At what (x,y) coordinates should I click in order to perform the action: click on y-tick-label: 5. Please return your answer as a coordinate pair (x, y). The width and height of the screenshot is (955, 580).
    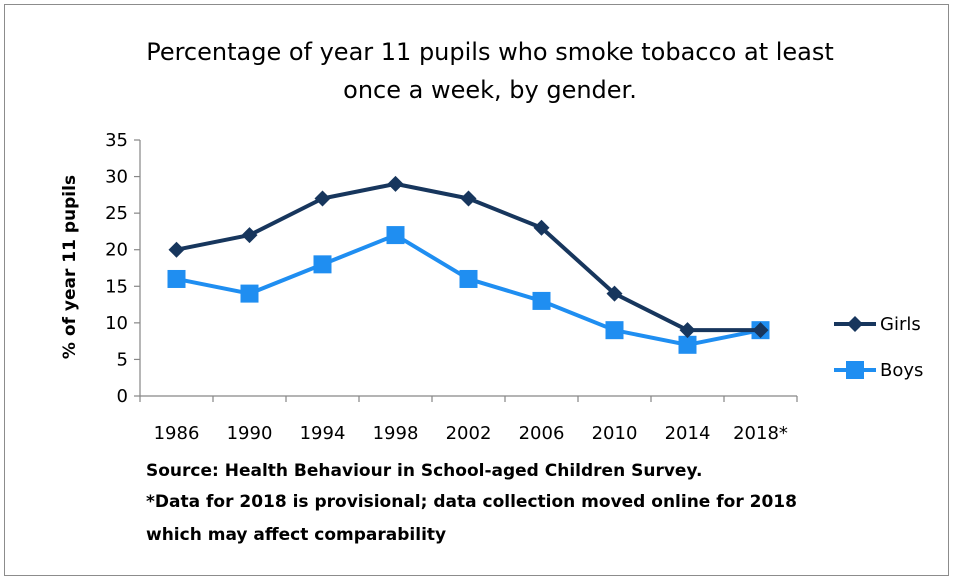
    Looking at the image, I should click on (122, 359).